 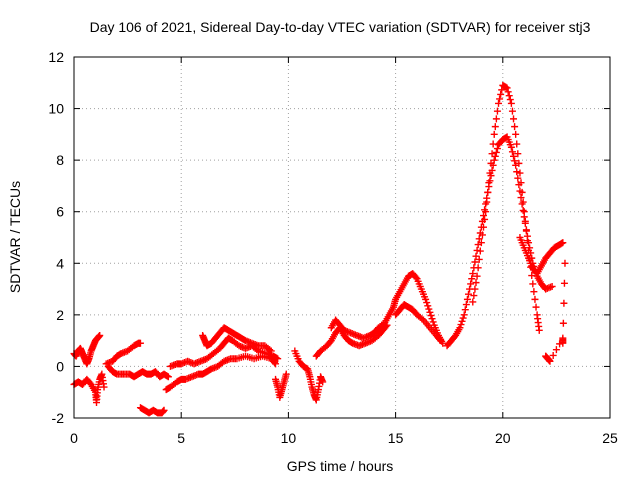 I want to click on y-tick-label: 12, so click(x=56, y=57).